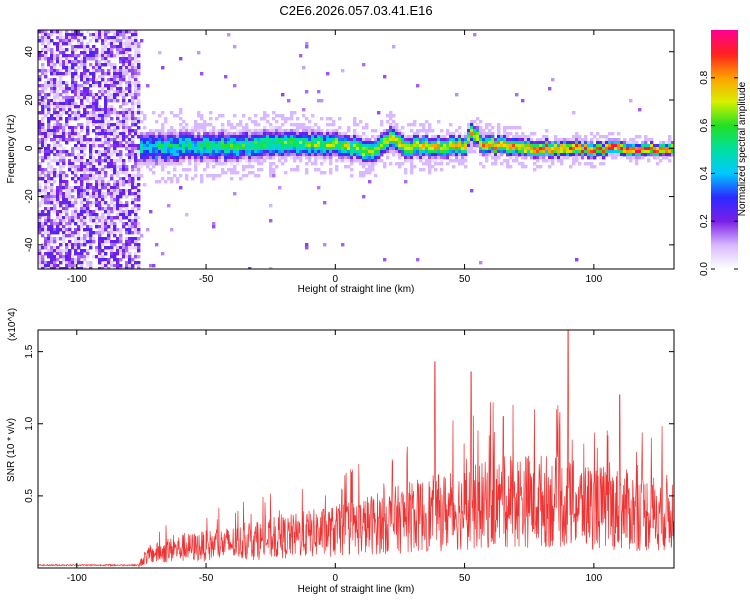 This screenshot has width=750, height=605. I want to click on colorbar-ticks: 0.0 0.2 0.4 0.6 0.8, so click(718, 173).